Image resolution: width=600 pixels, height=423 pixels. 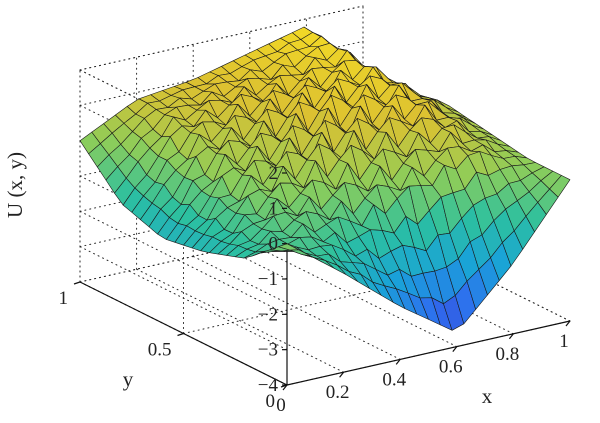 I want to click on y-axis-title: y, so click(x=128, y=379).